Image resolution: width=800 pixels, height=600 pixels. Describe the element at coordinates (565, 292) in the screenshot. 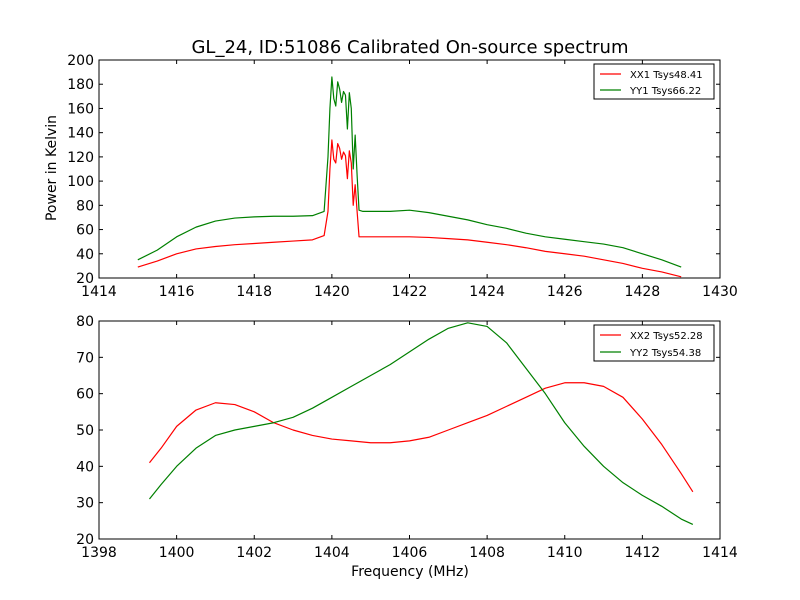

I see `x-tick-label: 1426` at that location.